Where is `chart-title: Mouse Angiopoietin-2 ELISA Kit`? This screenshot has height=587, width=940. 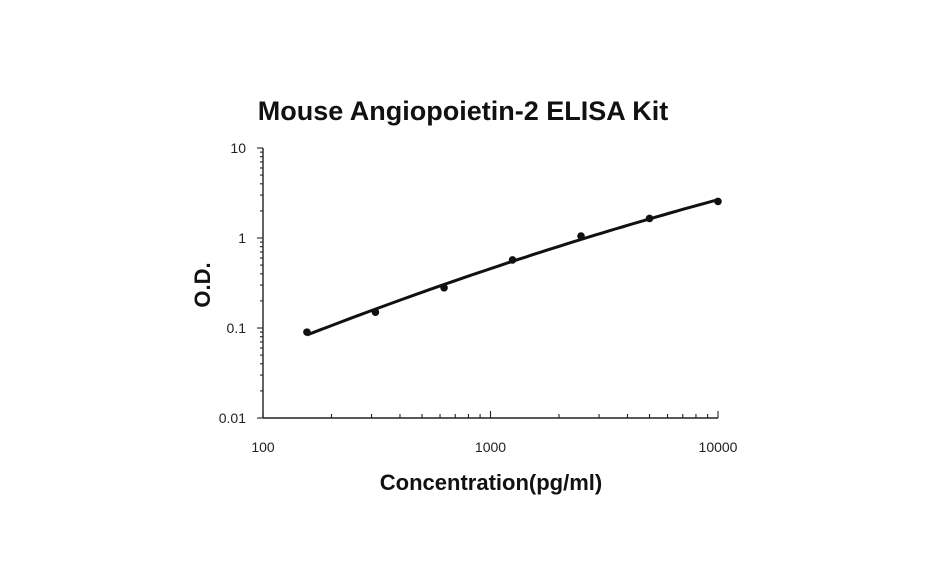 chart-title: Mouse Angiopoietin-2 ELISA Kit is located at coordinates (463, 111).